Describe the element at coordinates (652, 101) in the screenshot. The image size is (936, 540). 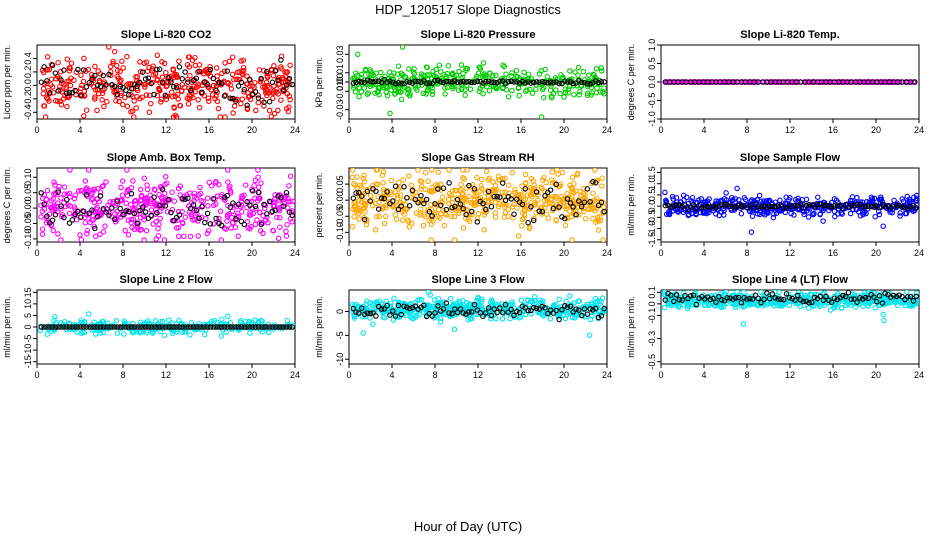
I see `y-tick-label: -0.5` at that location.